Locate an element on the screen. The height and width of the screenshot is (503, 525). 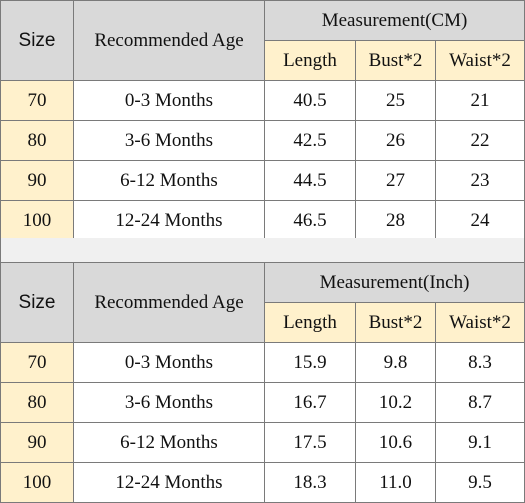
table-row: 100 12-24 Months 46.5 28 24 is located at coordinates (262, 220).